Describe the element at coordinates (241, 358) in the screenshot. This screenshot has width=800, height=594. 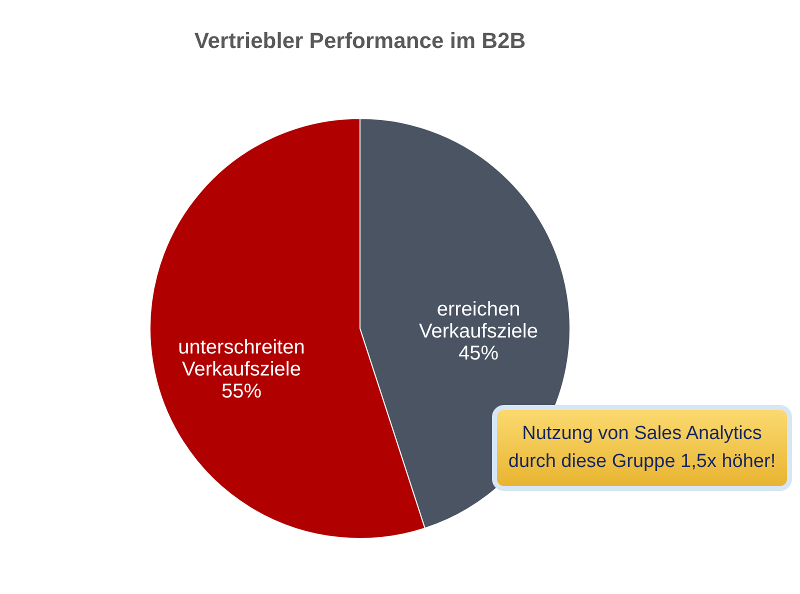
I see `slice-label: unterschreiten Verkaufsziele` at that location.